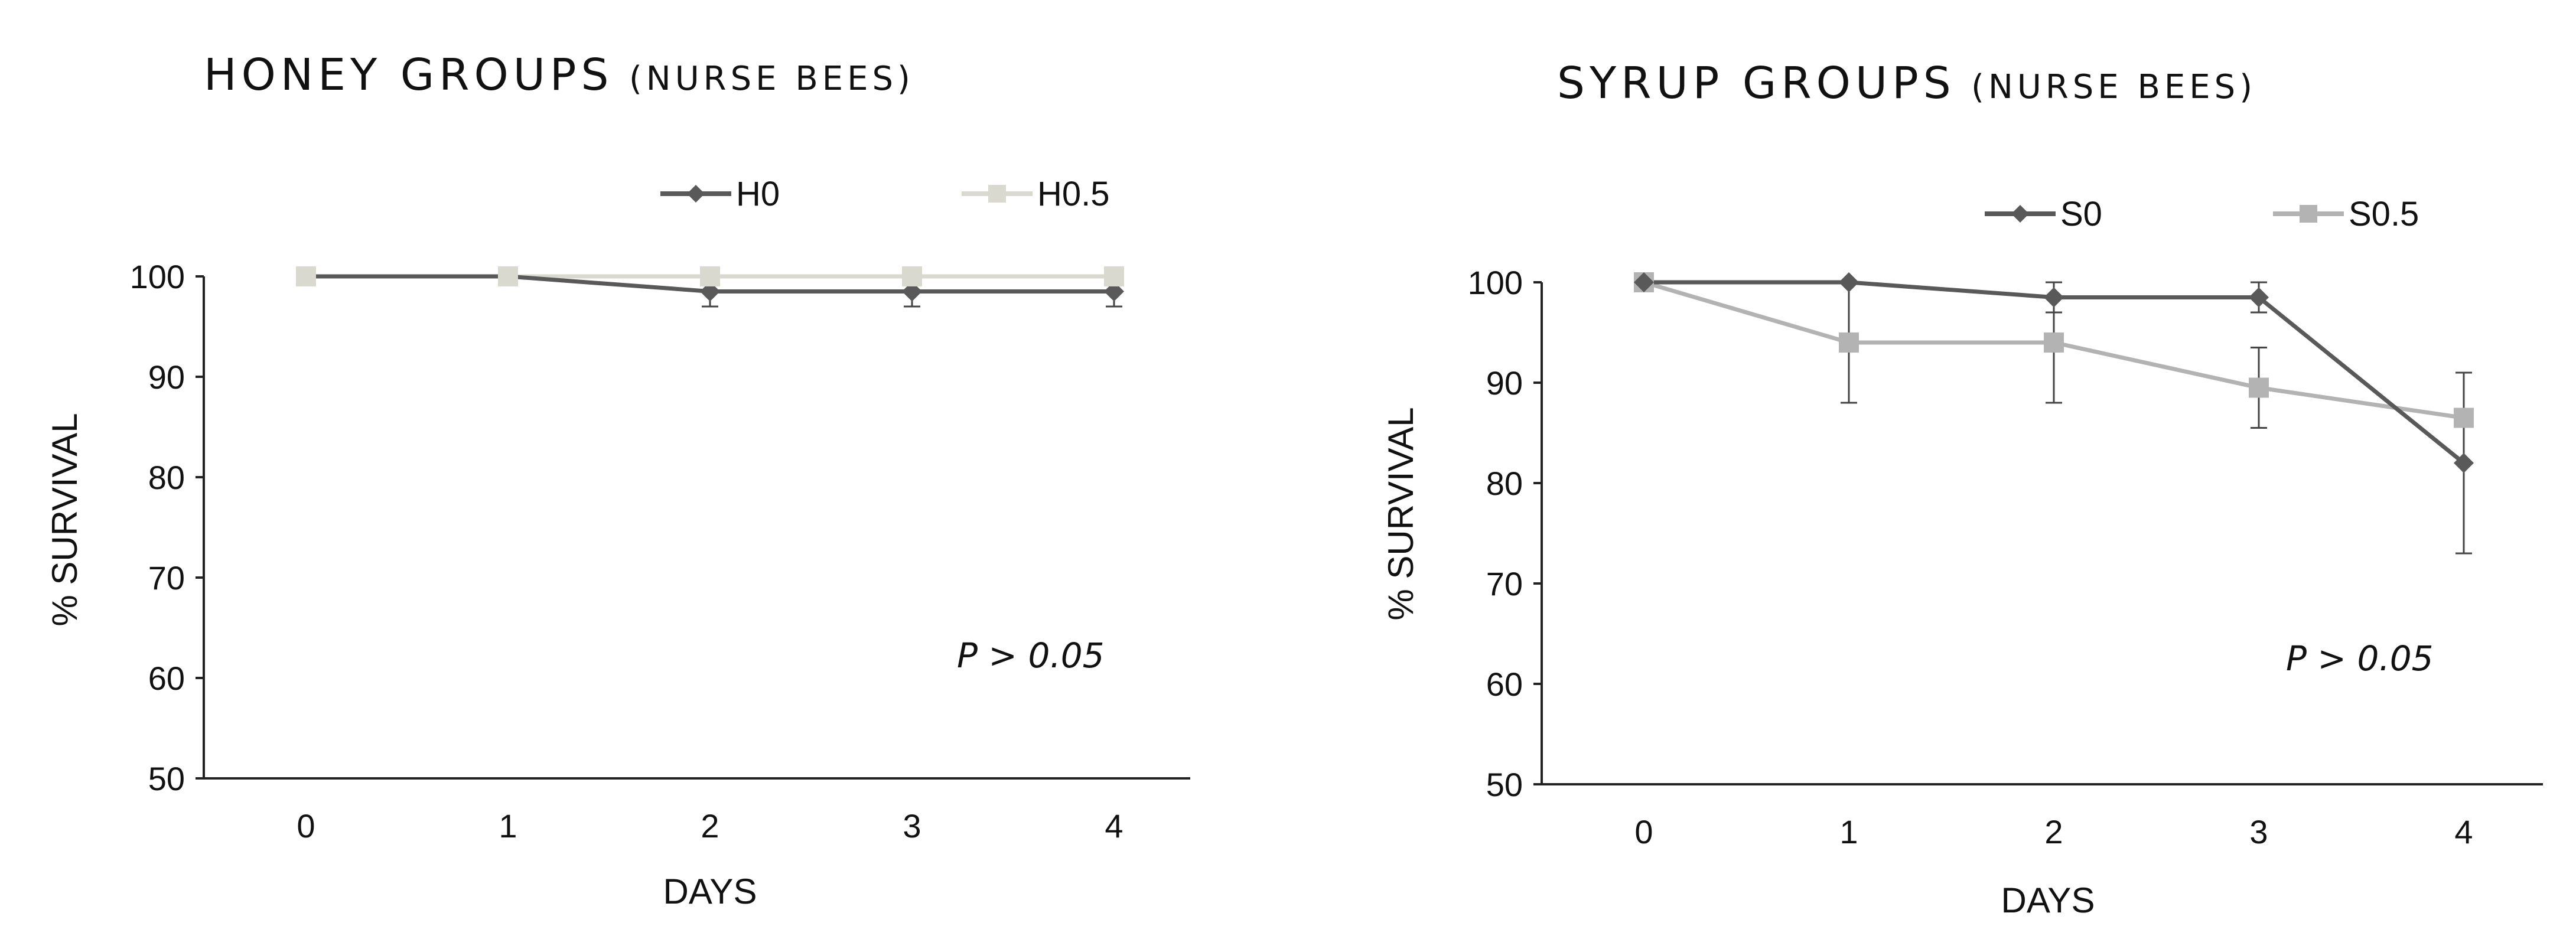 This screenshot has height=939, width=2576. I want to click on honey-x-axis-title: DAYS, so click(710, 891).